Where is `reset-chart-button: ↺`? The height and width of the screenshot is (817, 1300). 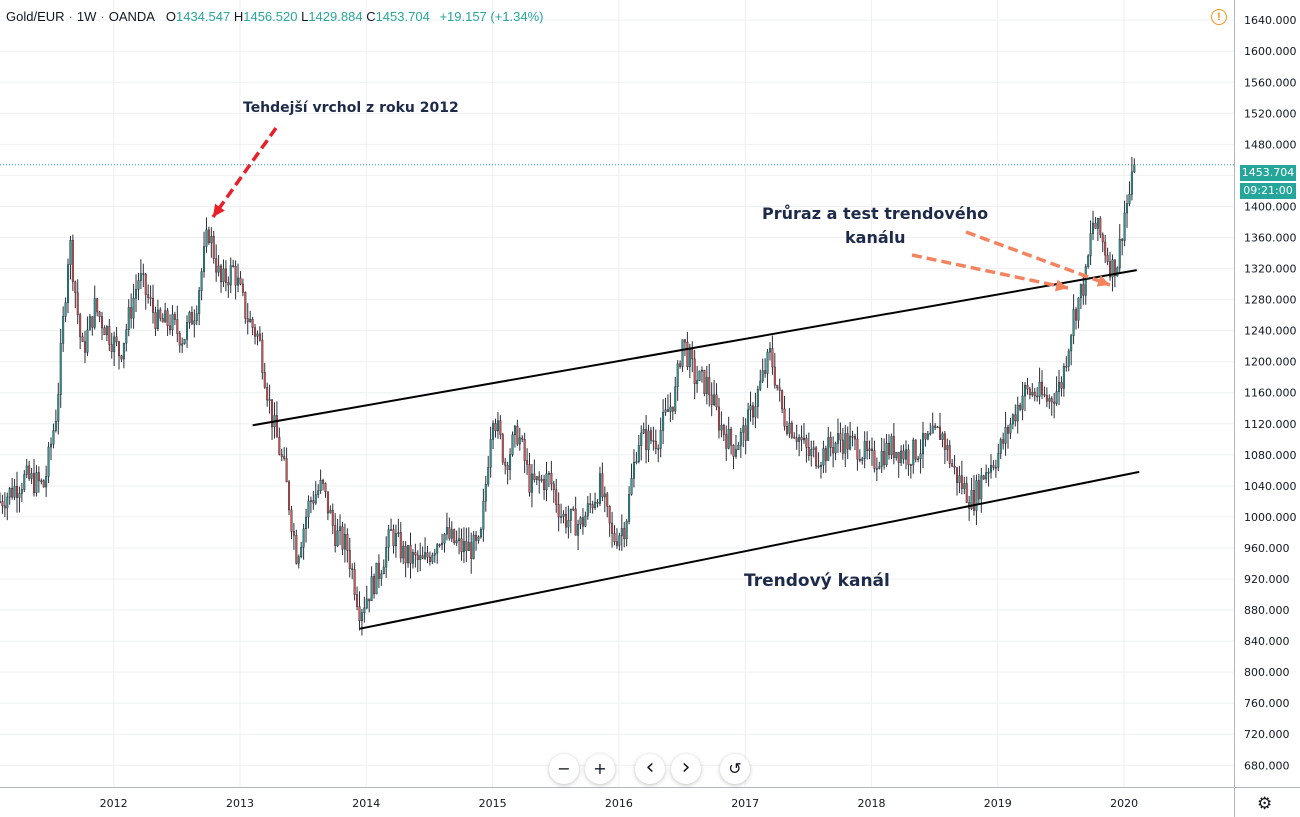 reset-chart-button: ↺ is located at coordinates (735, 769).